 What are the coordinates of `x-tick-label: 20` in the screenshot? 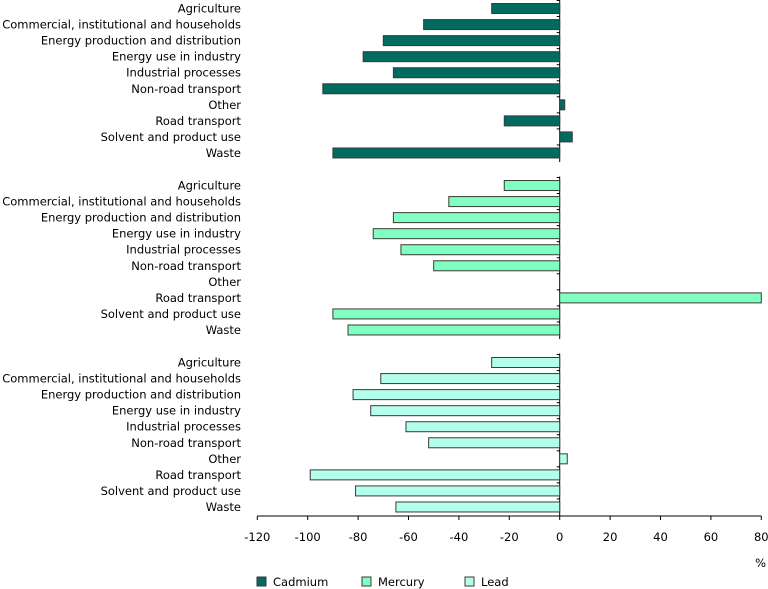 It's located at (610, 537).